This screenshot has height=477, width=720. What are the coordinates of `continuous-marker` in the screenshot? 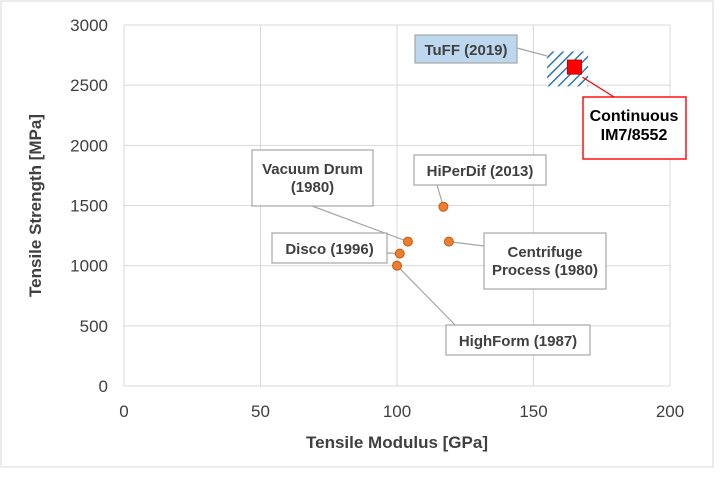 It's located at (574, 67).